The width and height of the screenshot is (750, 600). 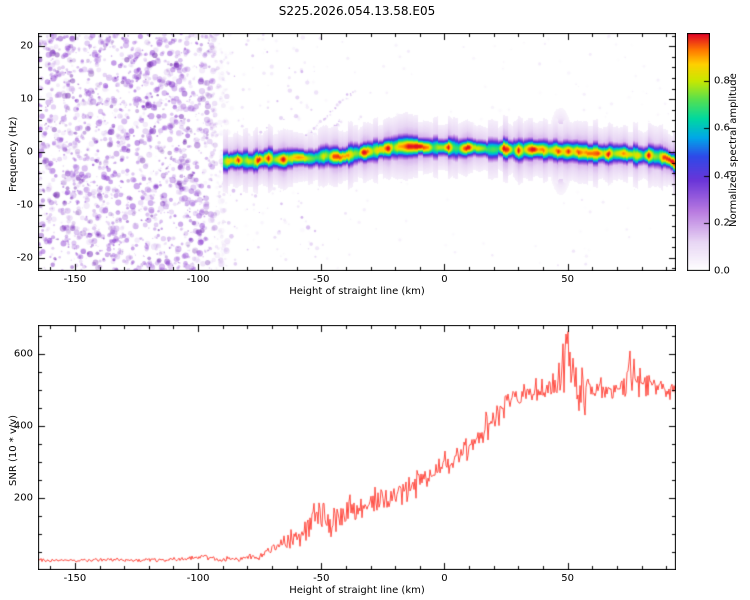 What do you see at coordinates (24, 258) in the screenshot?
I see `y-tick-label: -20` at bounding box center [24, 258].